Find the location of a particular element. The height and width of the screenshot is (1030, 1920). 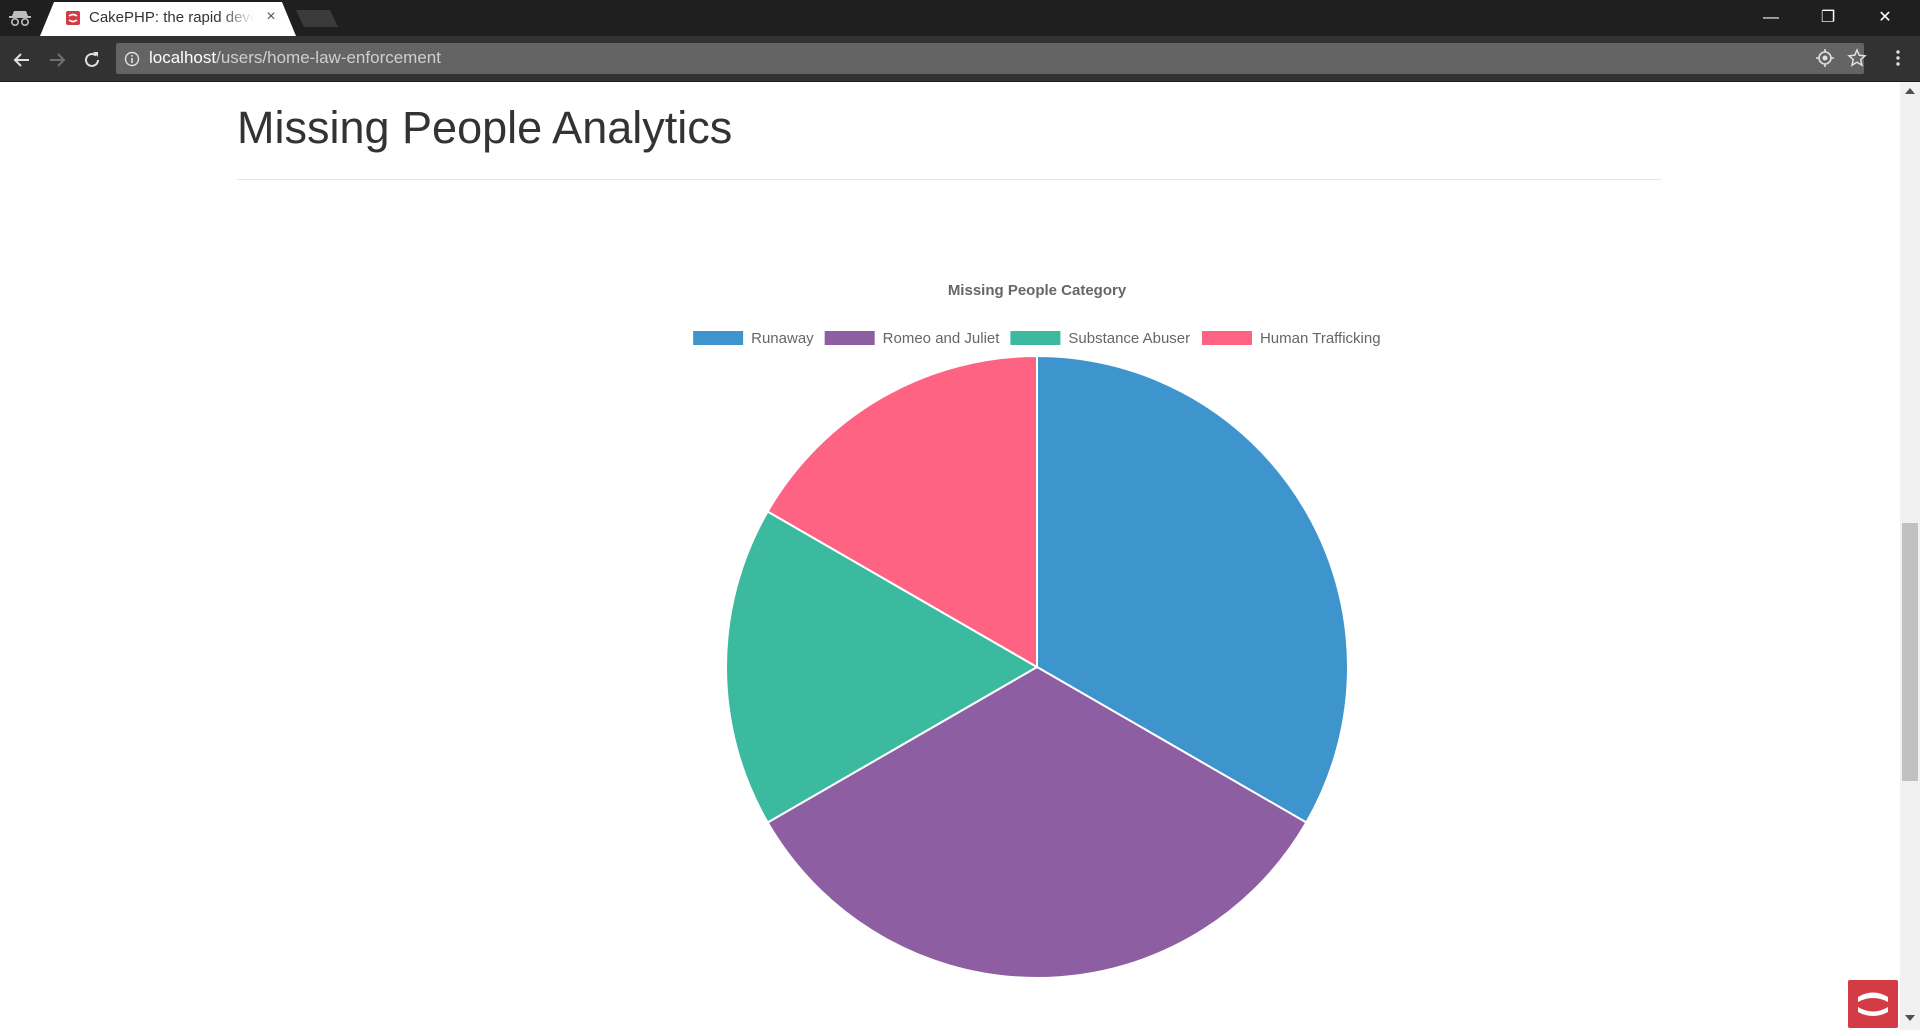

legend-label: Romeo and Juliet is located at coordinates (942, 338).